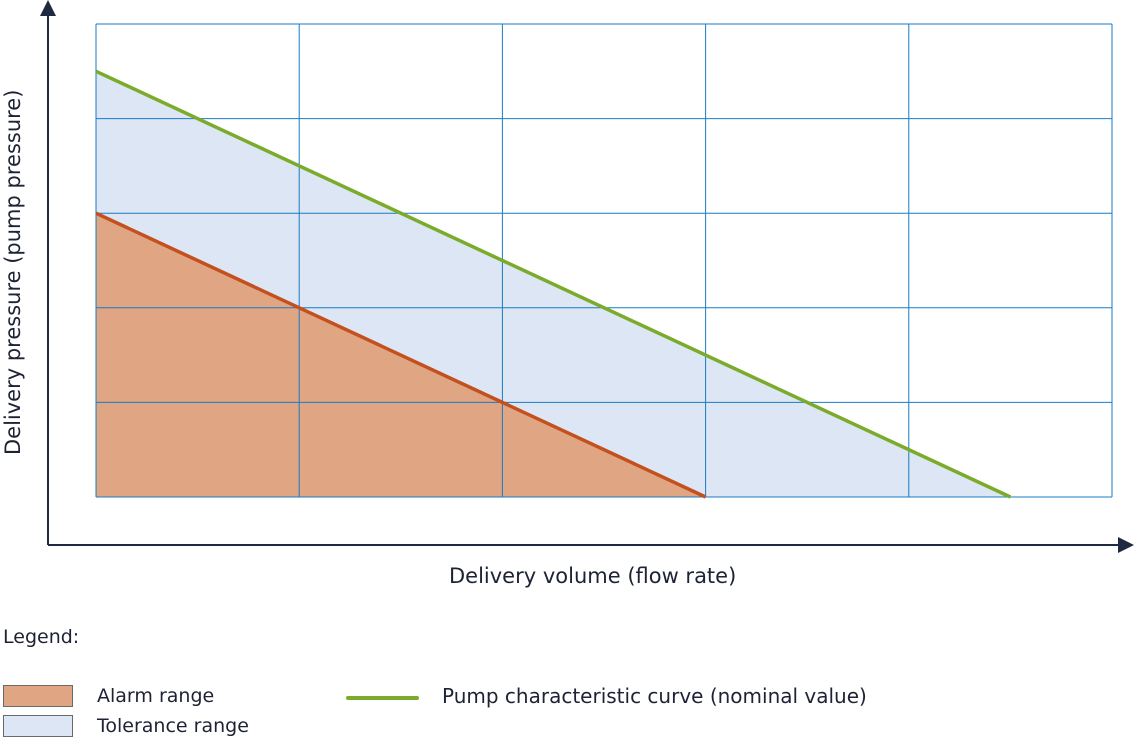  What do you see at coordinates (13, 272) in the screenshot?
I see `y-axis-label: Delivery pressure (pump pressure)` at bounding box center [13, 272].